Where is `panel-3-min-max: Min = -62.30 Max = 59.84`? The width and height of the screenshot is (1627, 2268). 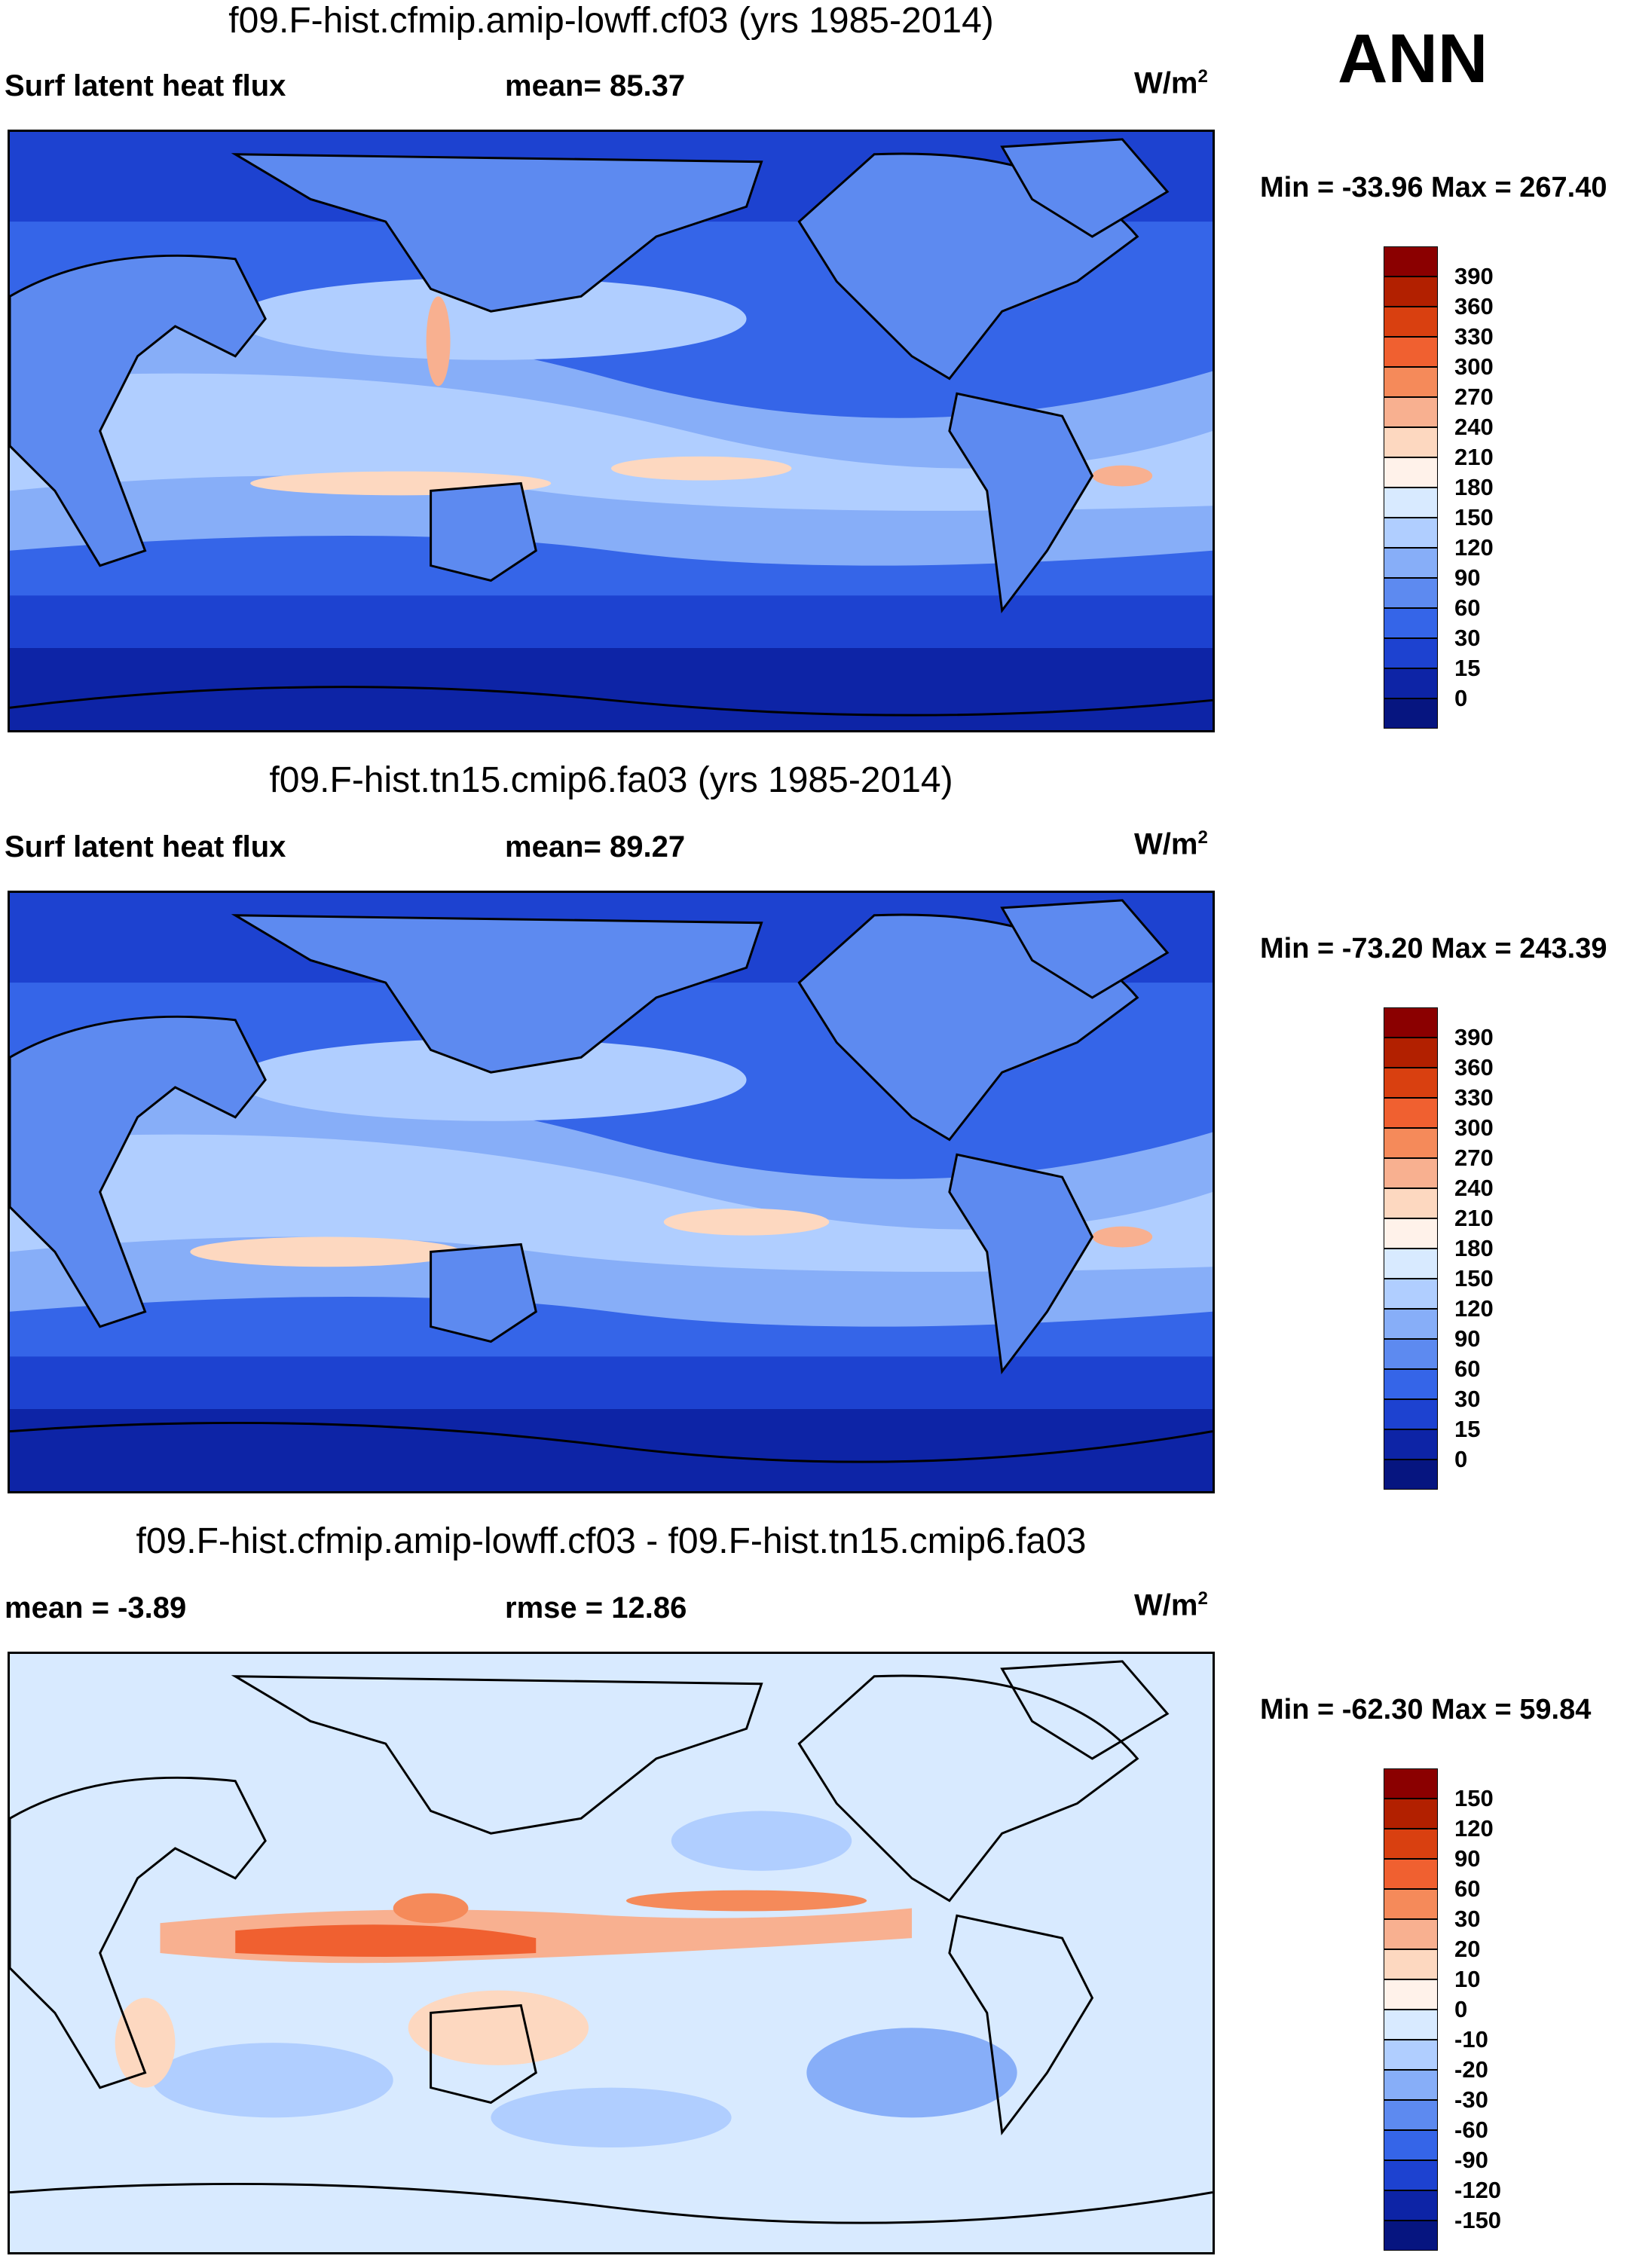 panel-3-min-max: Min = -62.30 Max = 59.84 is located at coordinates (1426, 1709).